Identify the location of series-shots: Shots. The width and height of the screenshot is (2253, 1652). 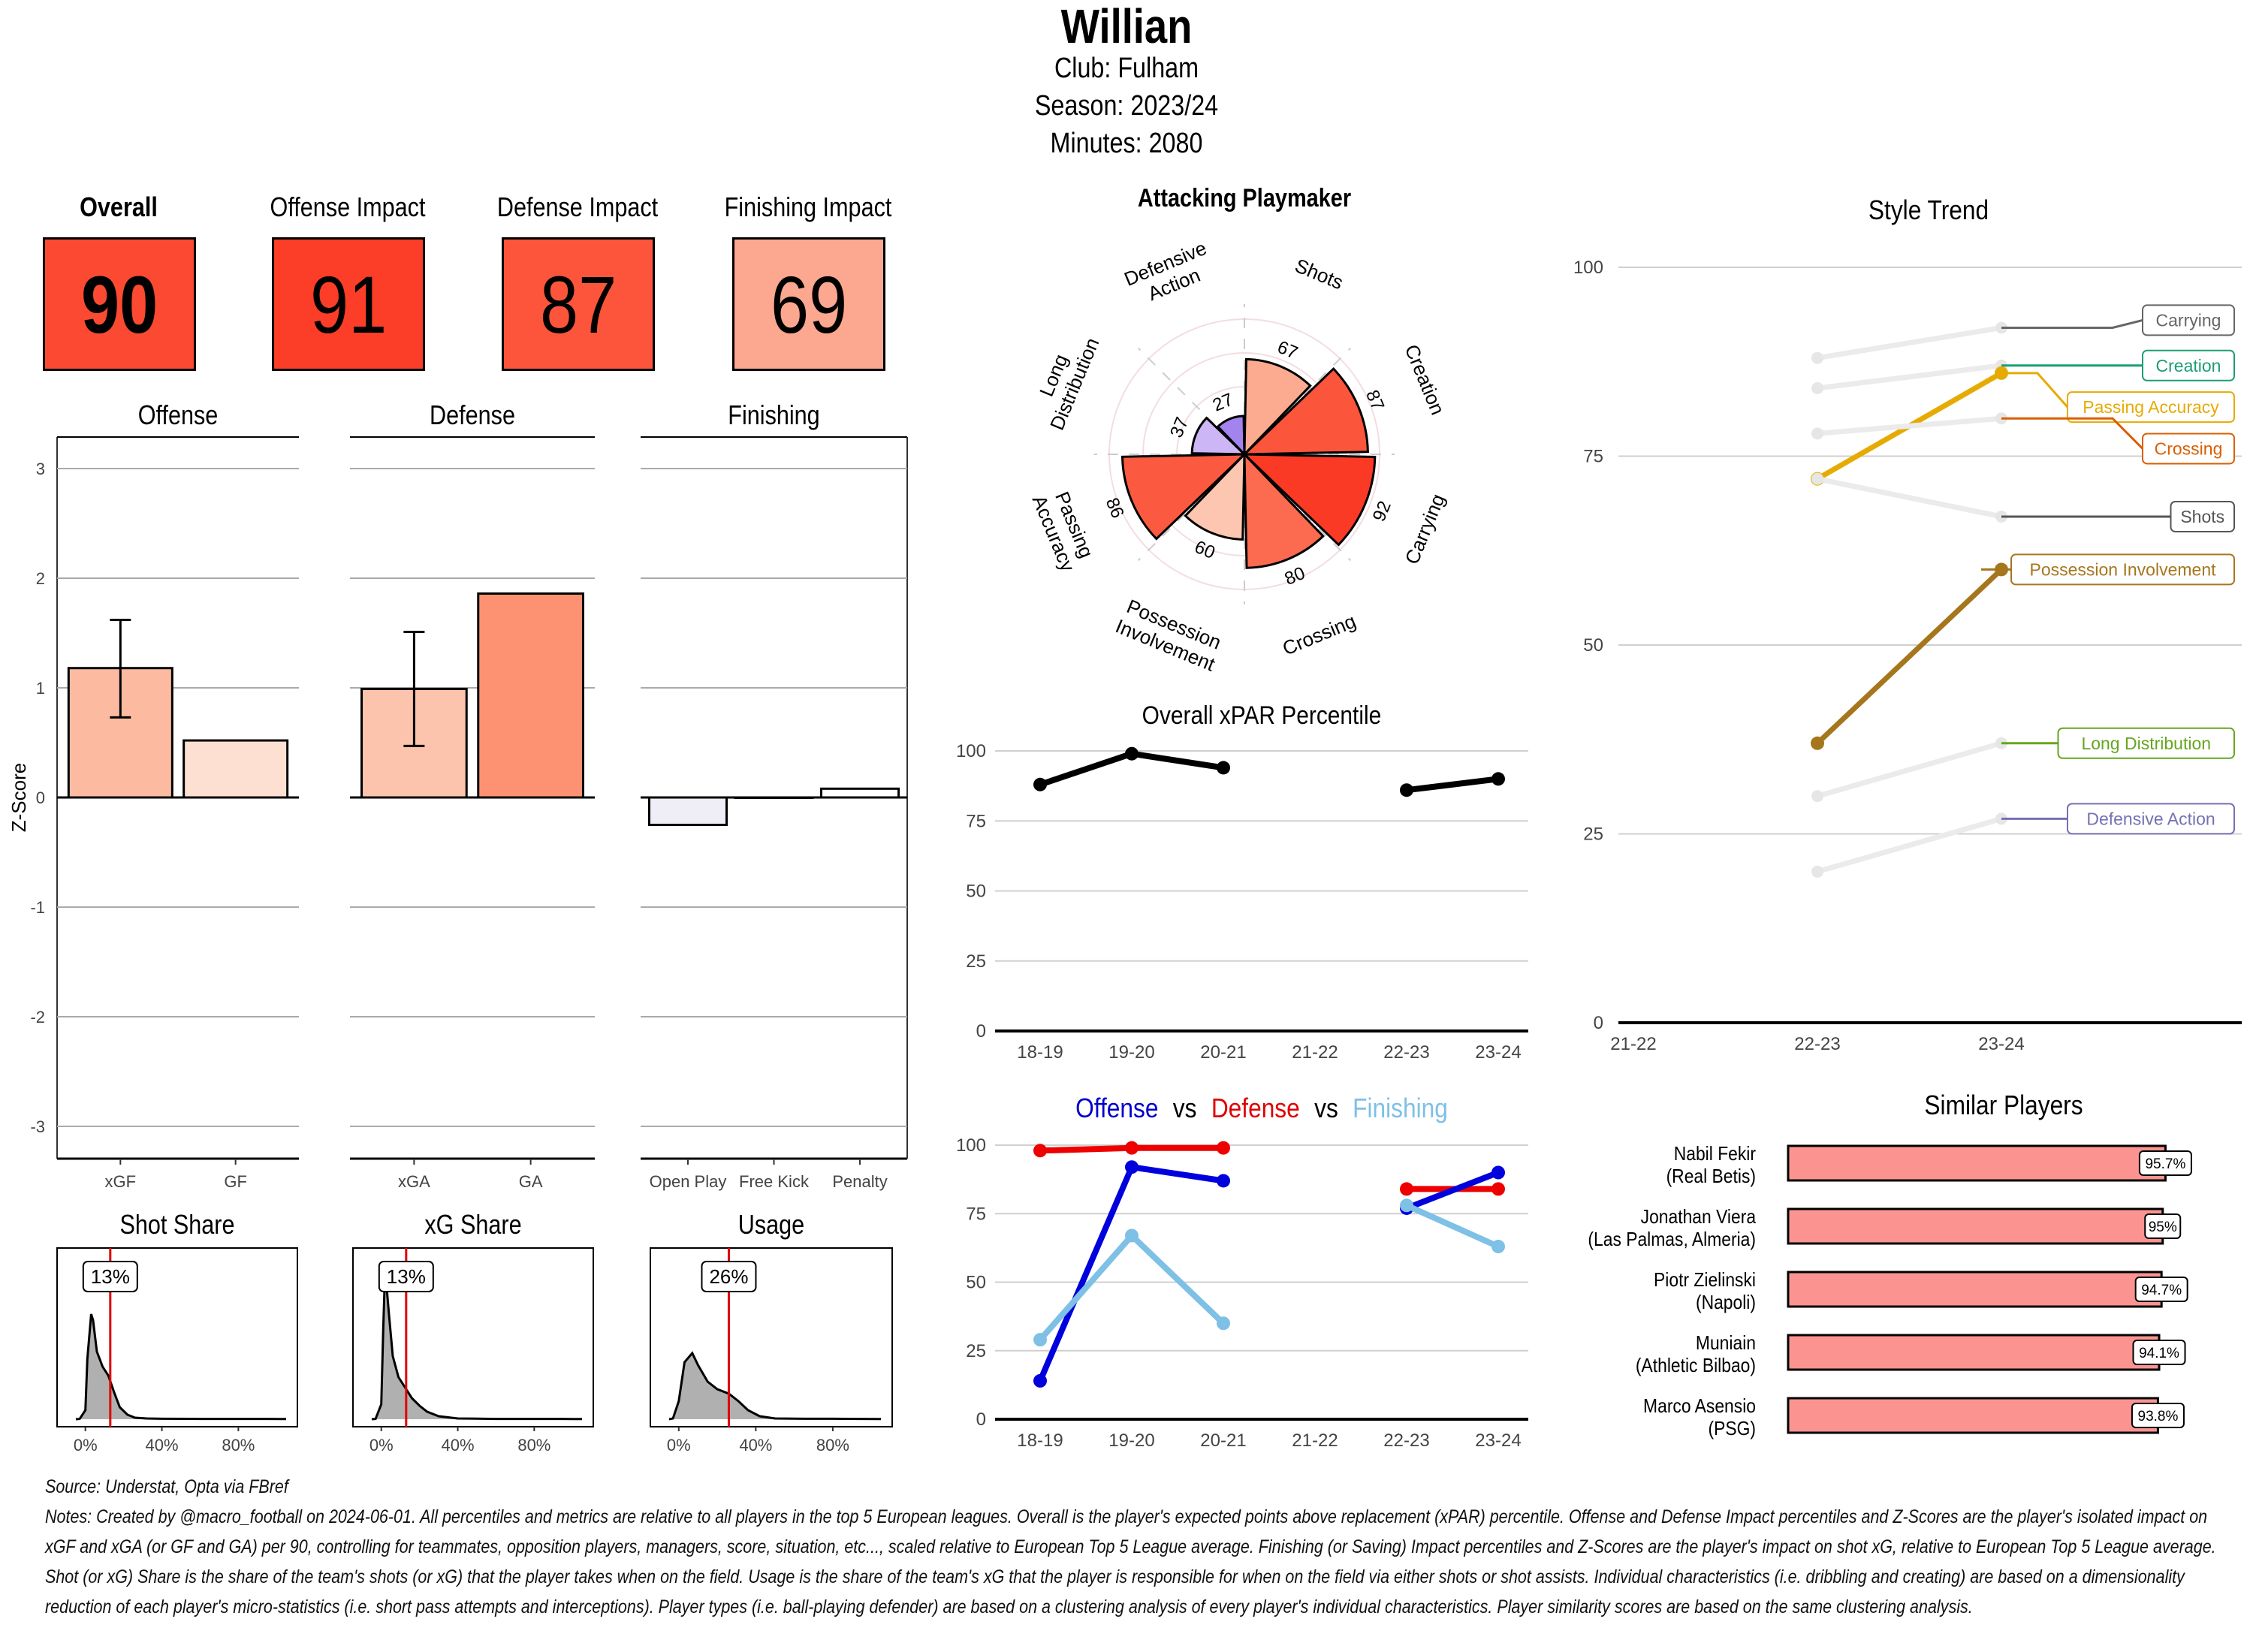
(2023, 502).